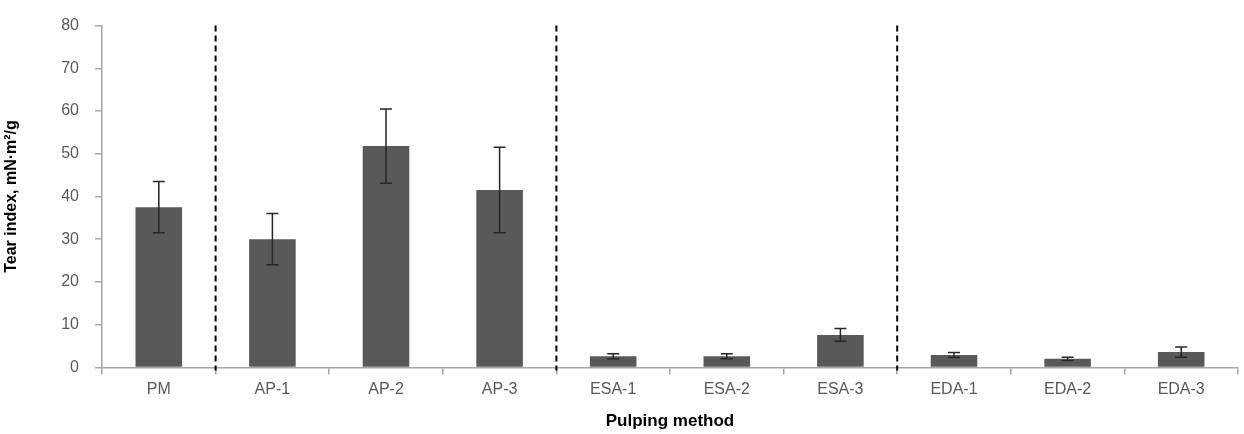  I want to click on x-tick-label: EDA-1, so click(954, 389).